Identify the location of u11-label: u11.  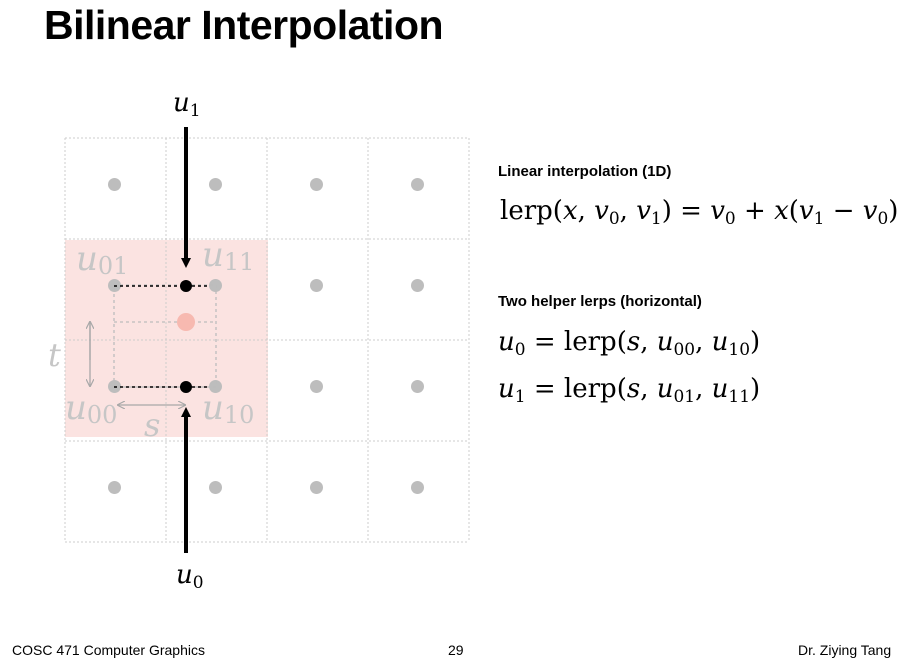
(228, 255).